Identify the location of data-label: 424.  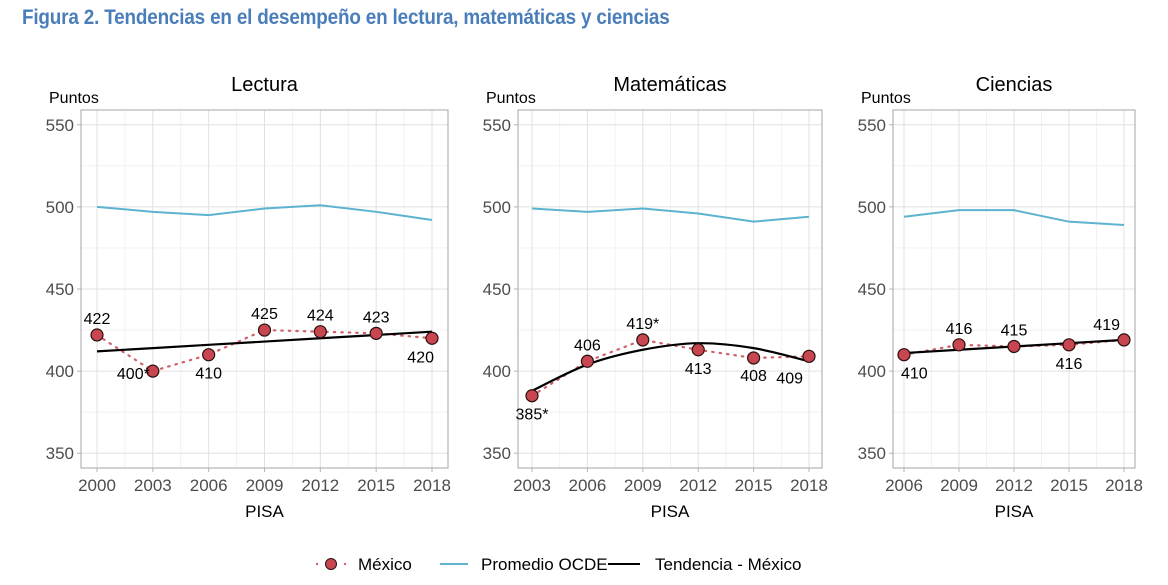
(320, 316).